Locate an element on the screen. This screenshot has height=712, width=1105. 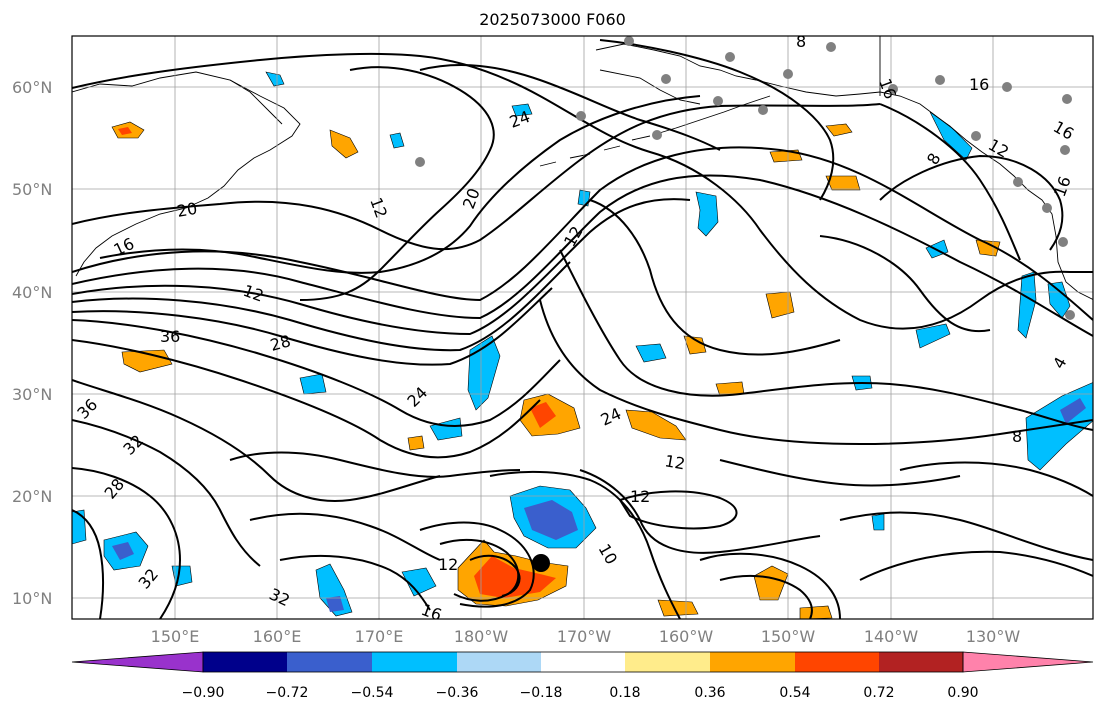
colorbar-tick: 0.18 is located at coordinates (624, 693).